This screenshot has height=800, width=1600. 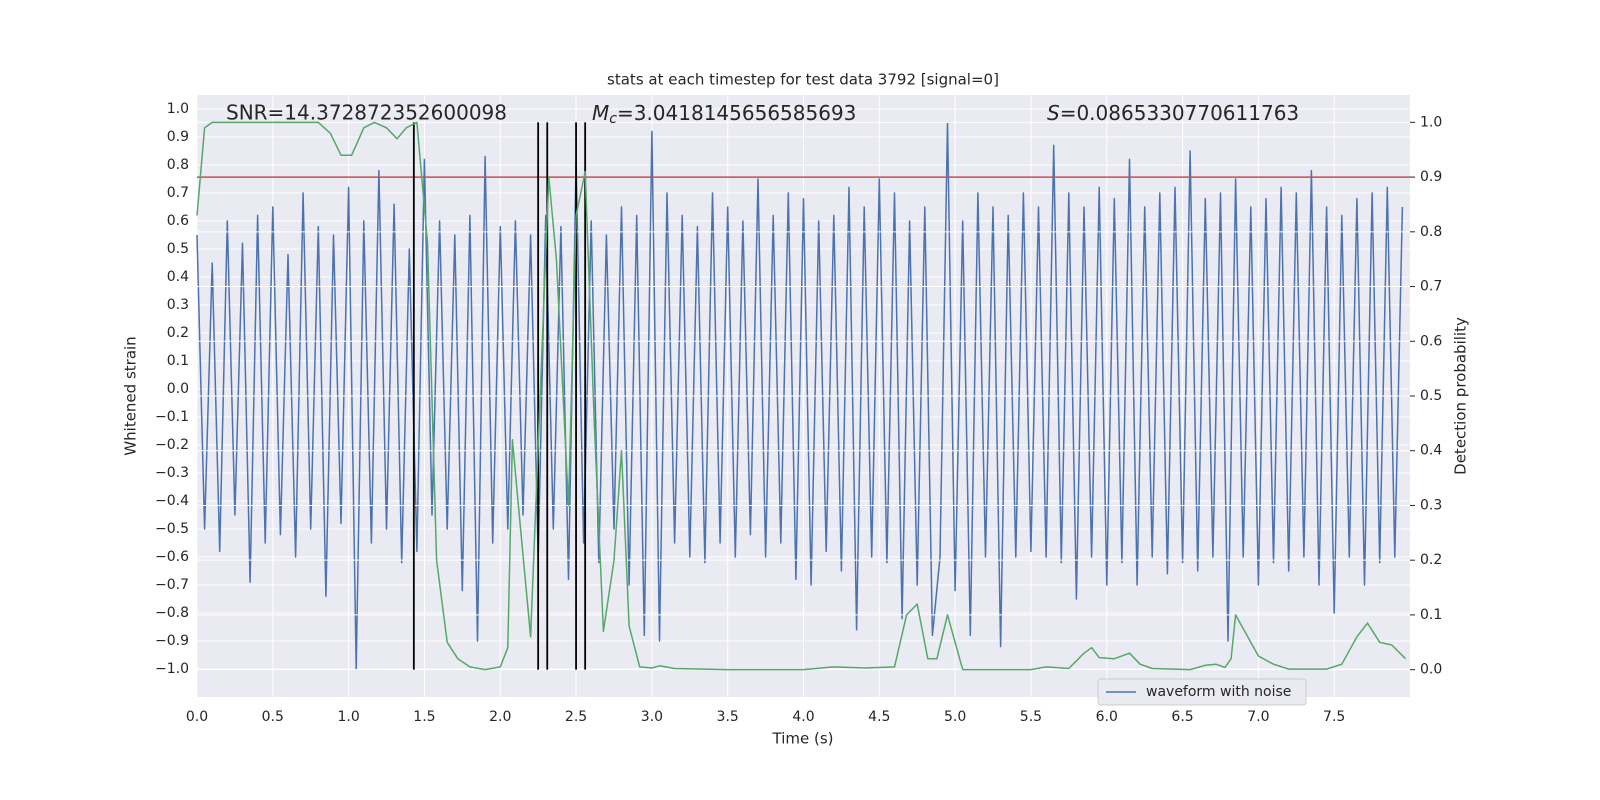 I want to click on y-tick-label: 0.5, so click(x=178, y=249).